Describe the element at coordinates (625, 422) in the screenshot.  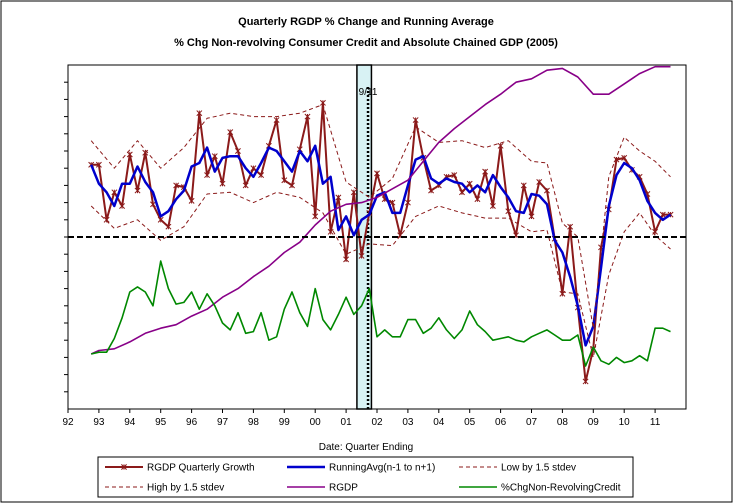
I see `x-tick-label: 10` at that location.